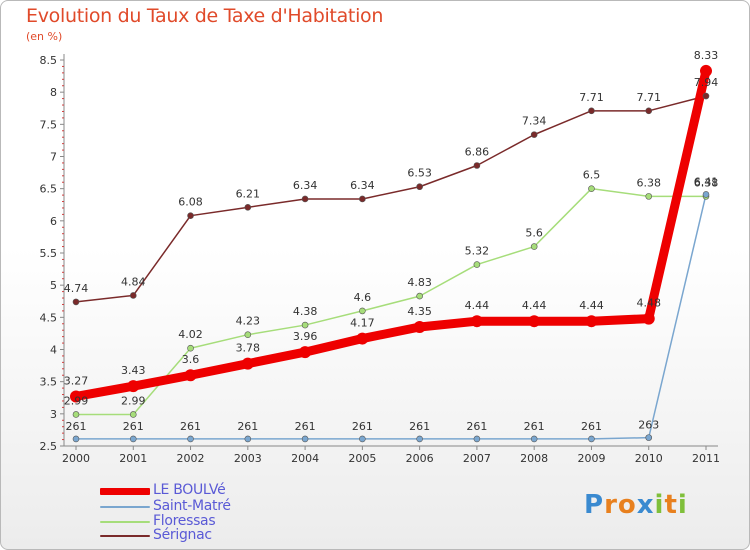 The width and height of the screenshot is (750, 550). What do you see at coordinates (305, 311) in the screenshot?
I see `data-label: 4.38` at bounding box center [305, 311].